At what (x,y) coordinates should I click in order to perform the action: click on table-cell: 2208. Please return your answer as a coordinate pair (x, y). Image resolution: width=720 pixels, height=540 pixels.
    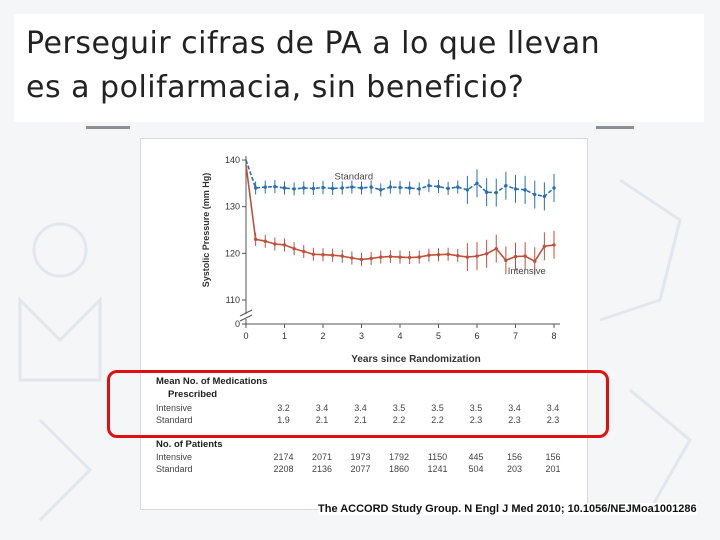
    Looking at the image, I should click on (283, 469).